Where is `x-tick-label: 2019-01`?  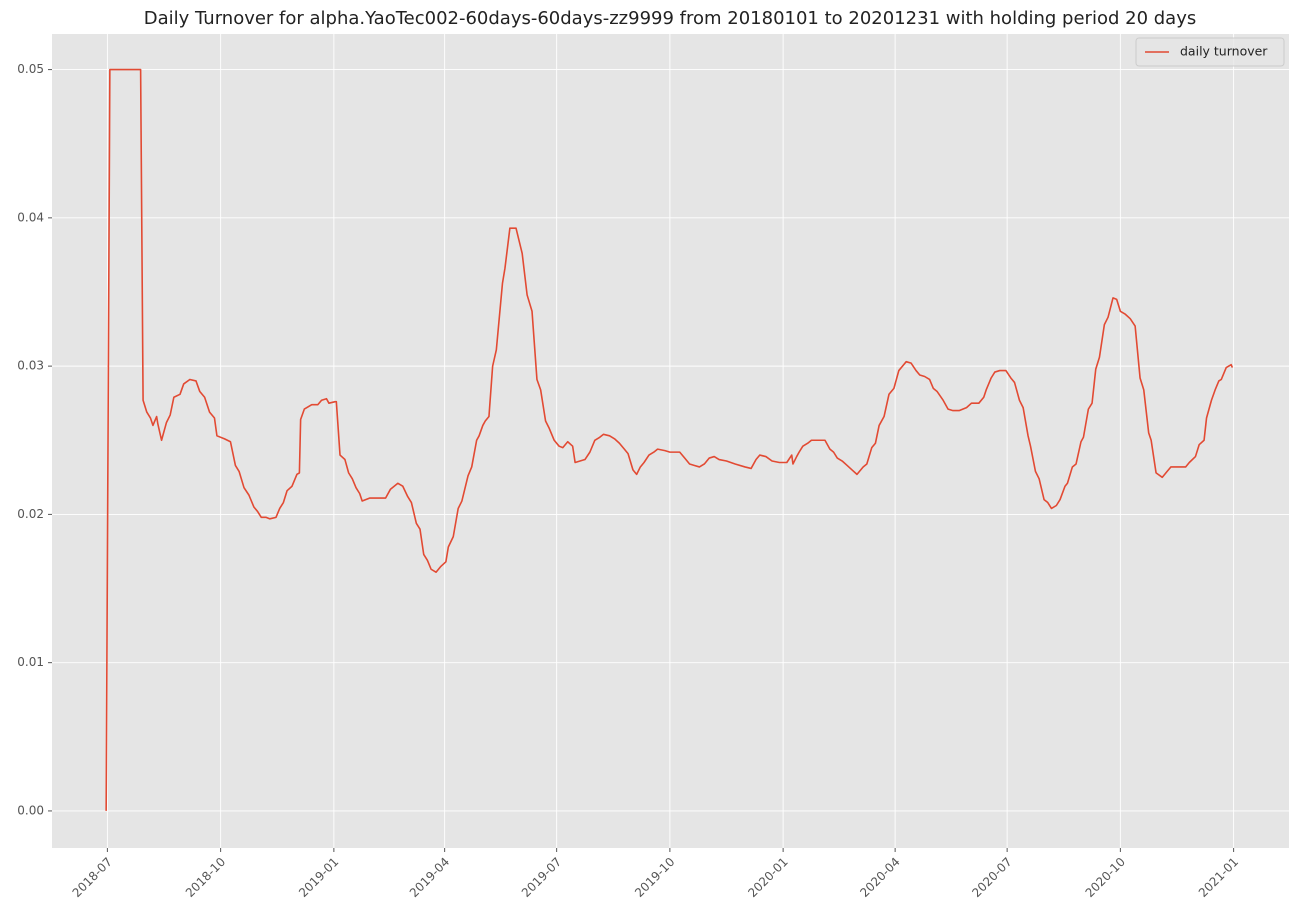 x-tick-label: 2019-01 is located at coordinates (318, 877).